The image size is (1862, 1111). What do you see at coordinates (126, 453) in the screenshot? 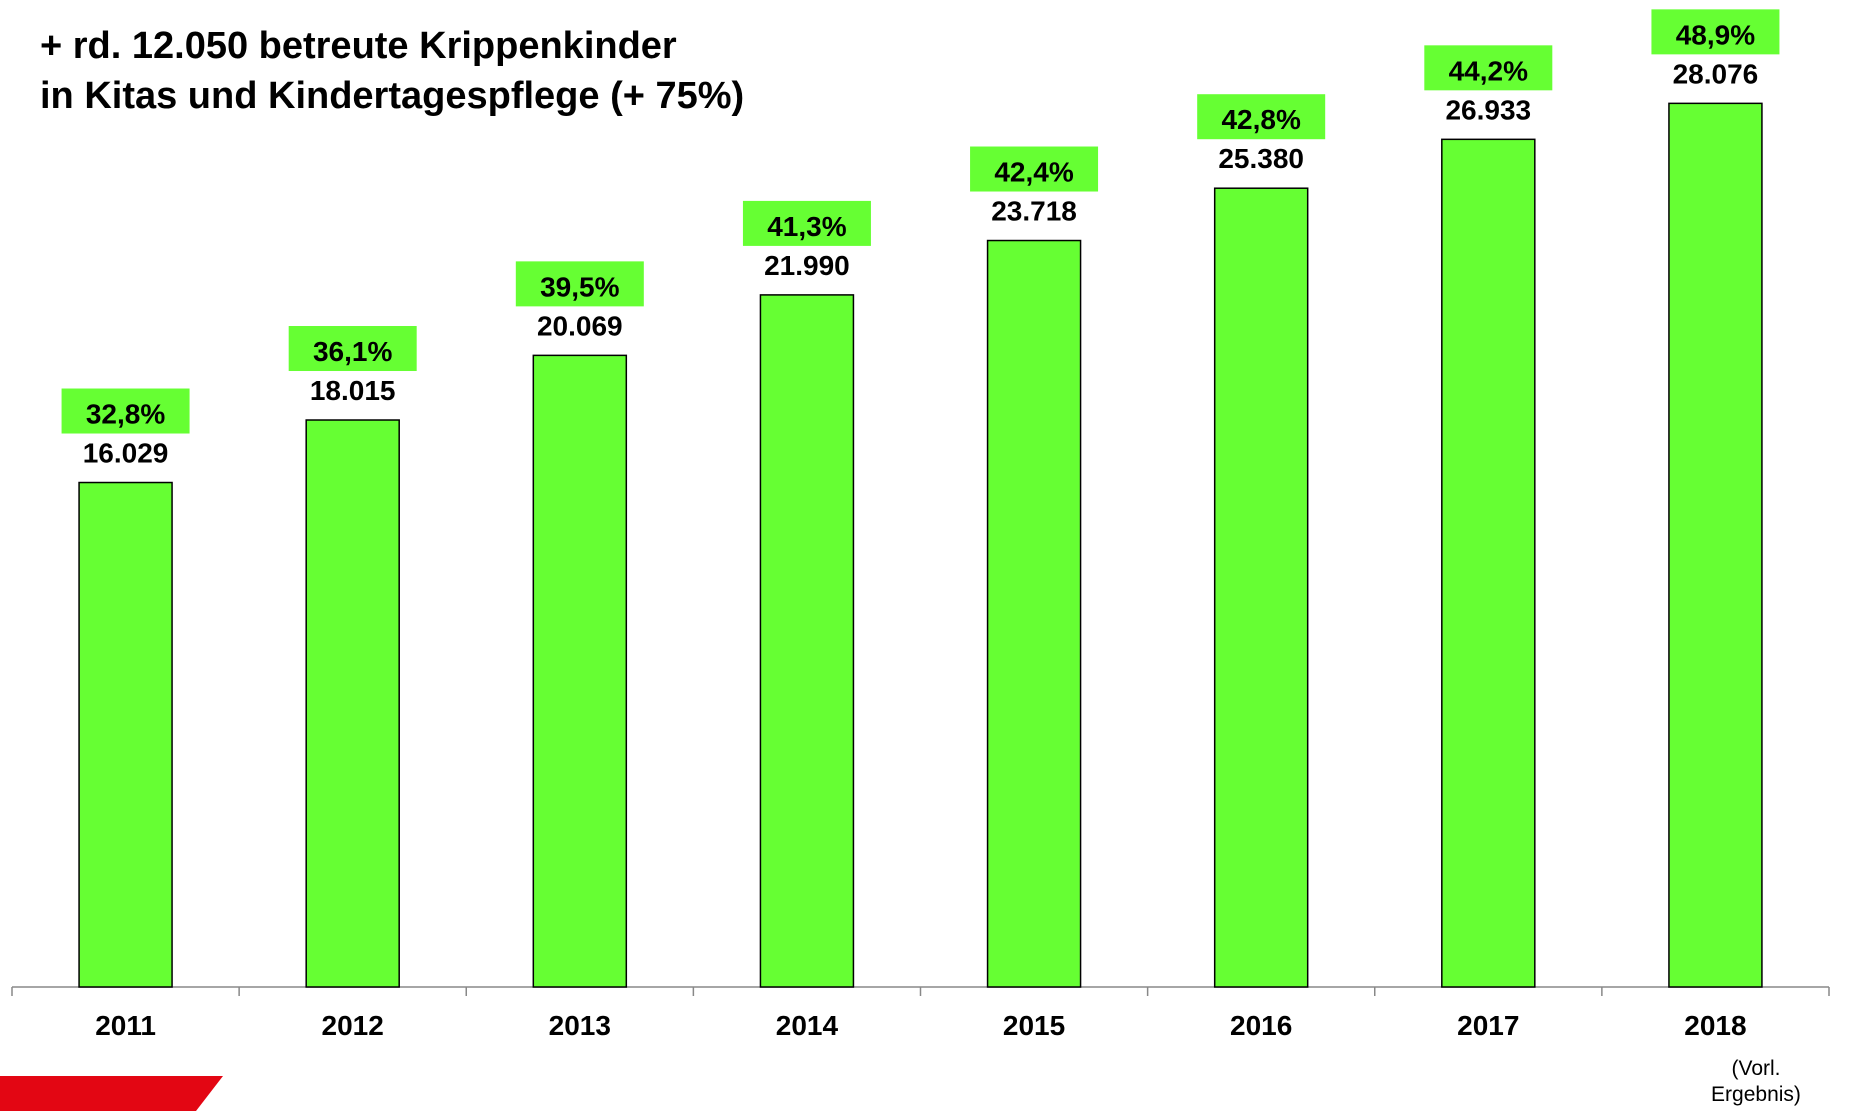
I see `value-label: 16.029` at bounding box center [126, 453].